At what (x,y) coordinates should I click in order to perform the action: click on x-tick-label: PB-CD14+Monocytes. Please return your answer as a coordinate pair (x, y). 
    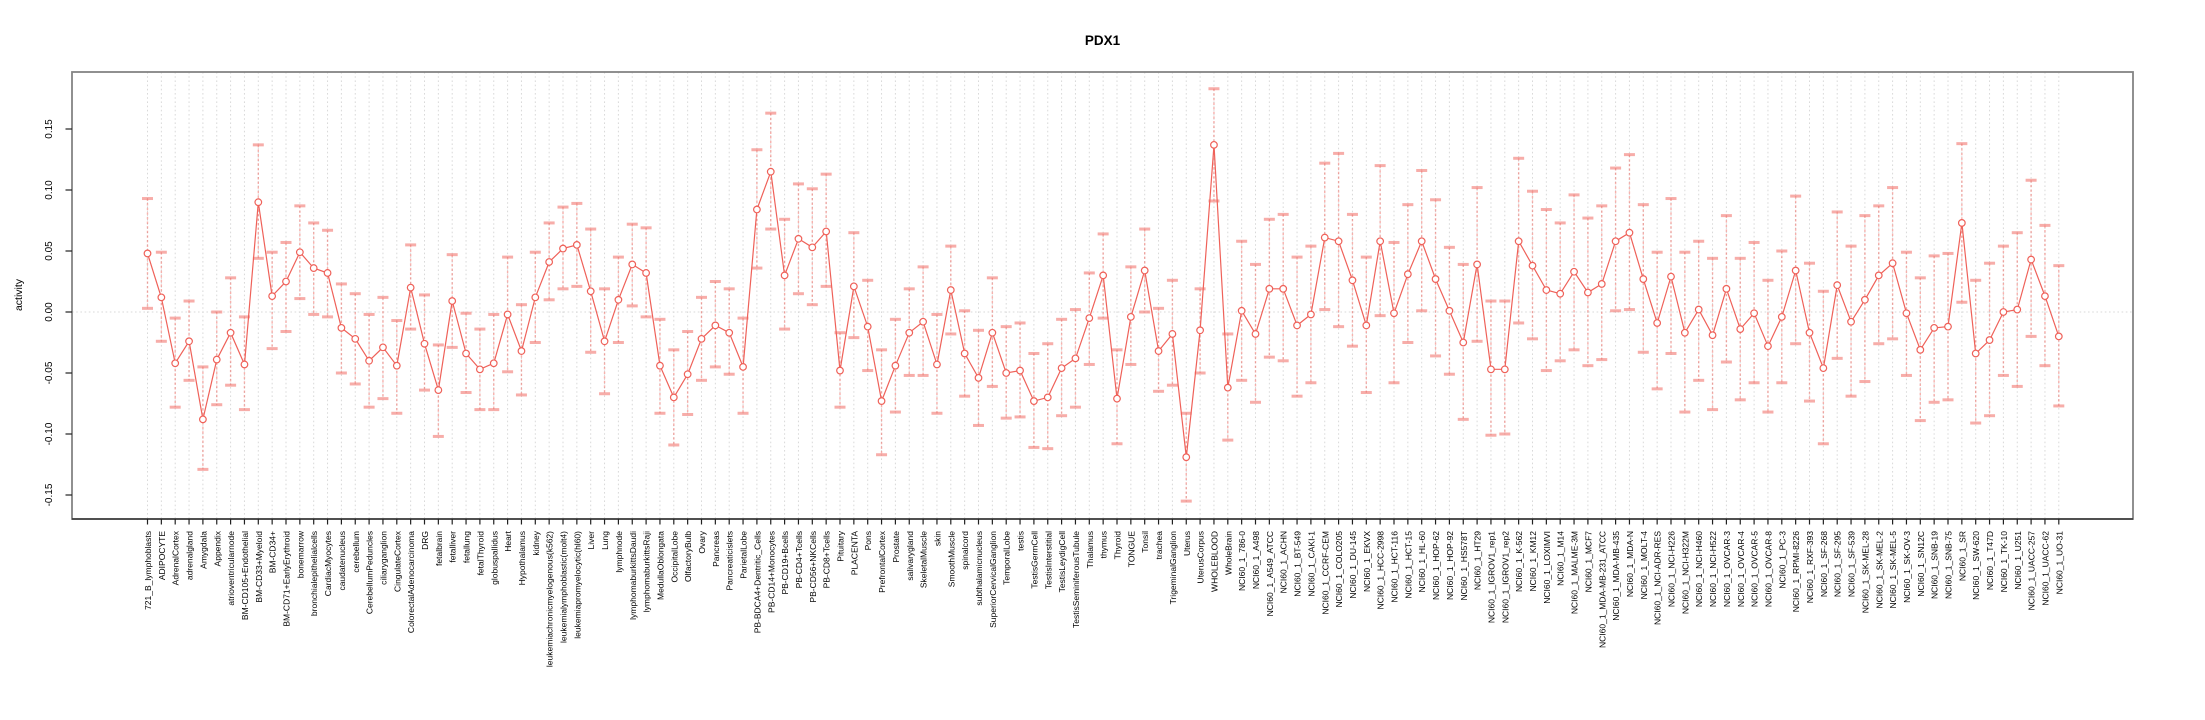
    Looking at the image, I should click on (771, 572).